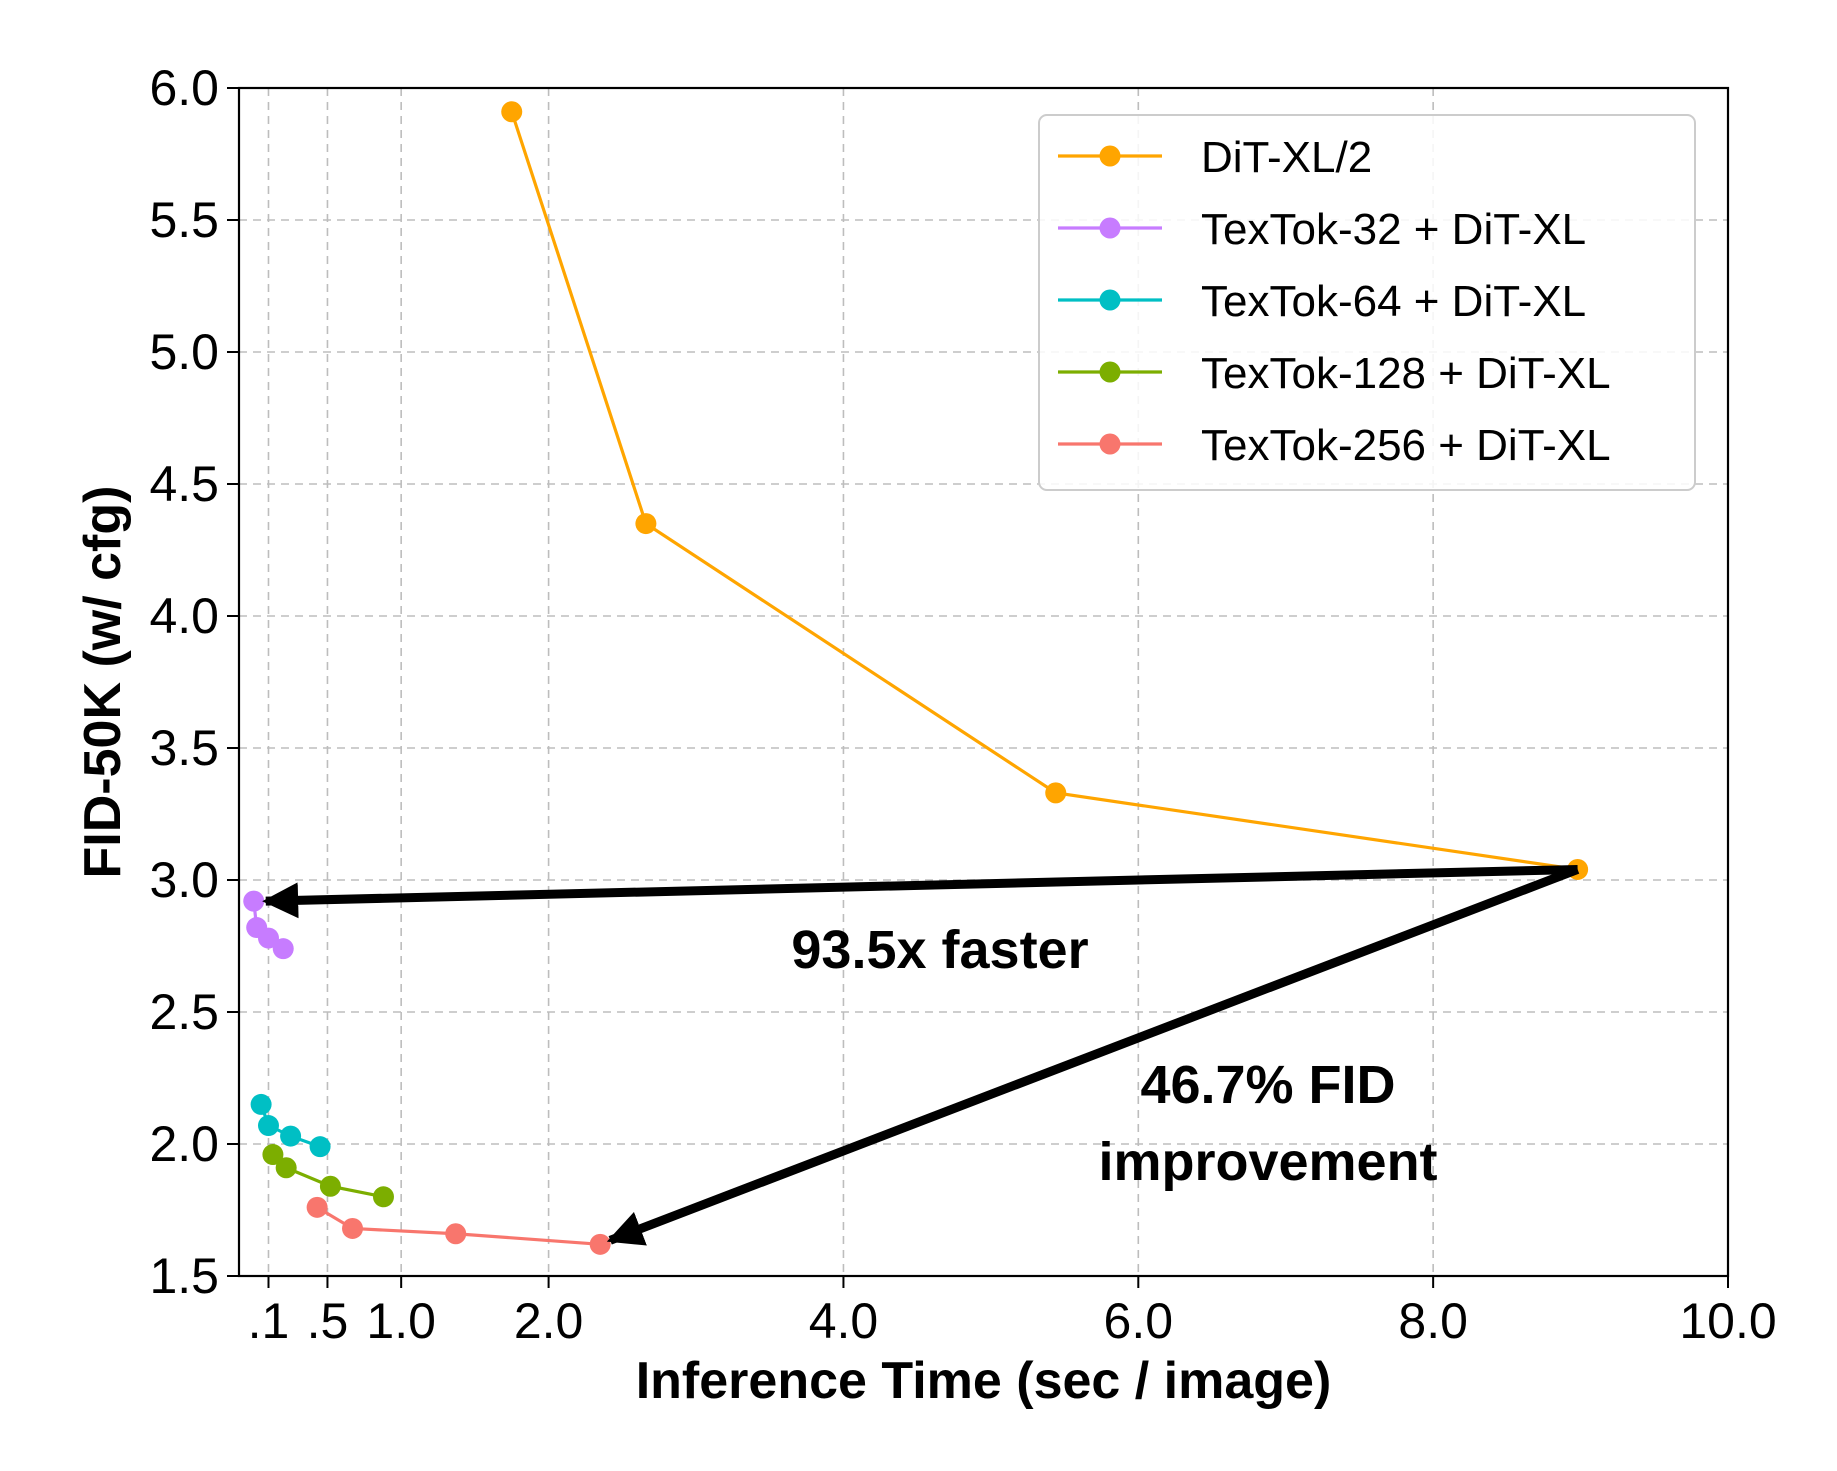 The image size is (1837, 1471). What do you see at coordinates (184, 352) in the screenshot?
I see `y-tick-label: 5.0` at bounding box center [184, 352].